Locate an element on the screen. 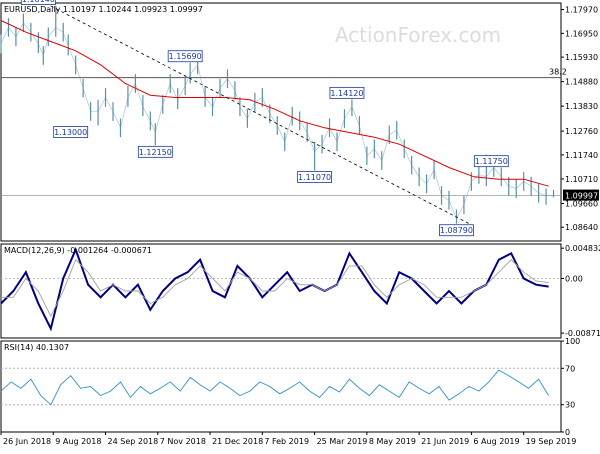  last-price-box is located at coordinates (581, 195).